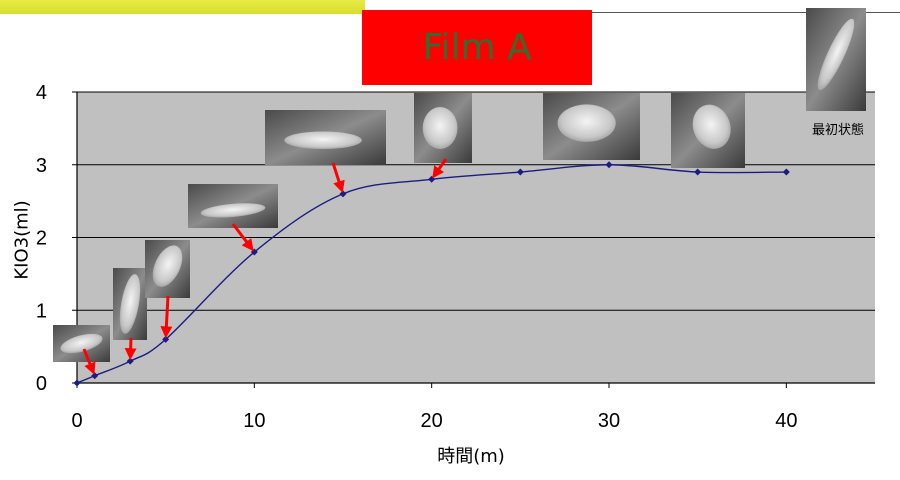  What do you see at coordinates (471, 456) in the screenshot?
I see `x-axis-label: 時間(m)` at bounding box center [471, 456].